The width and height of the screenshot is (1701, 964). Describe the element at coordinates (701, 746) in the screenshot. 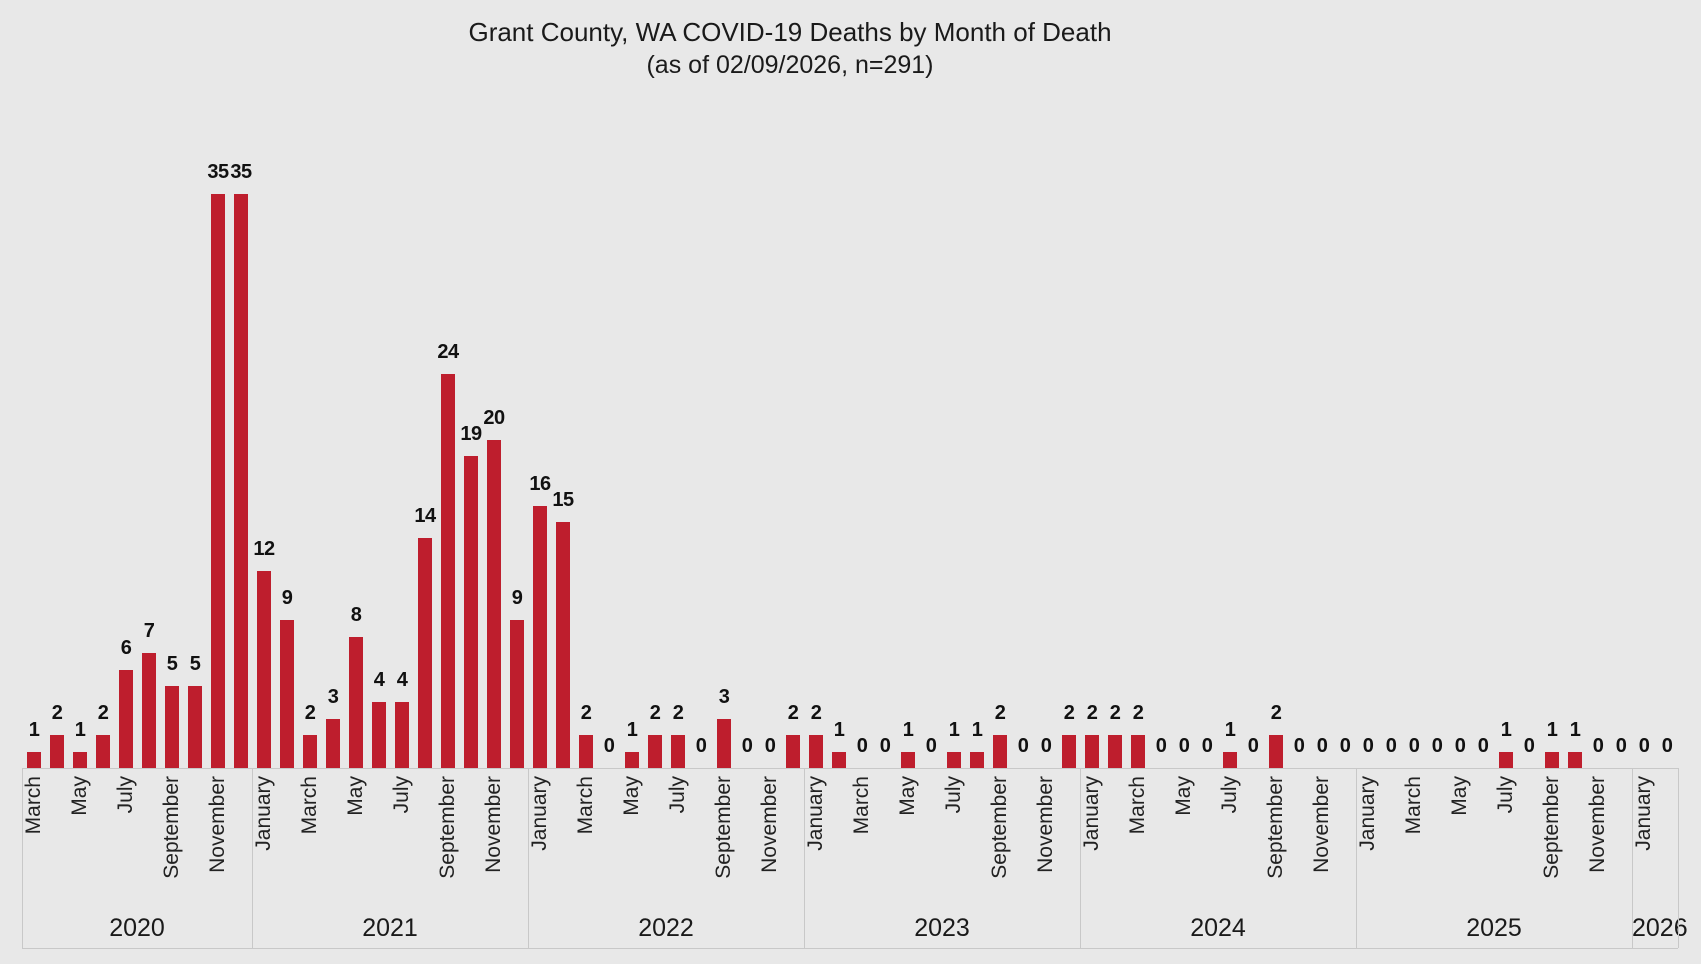

I see `bar-value-label-August-2022: 0` at that location.